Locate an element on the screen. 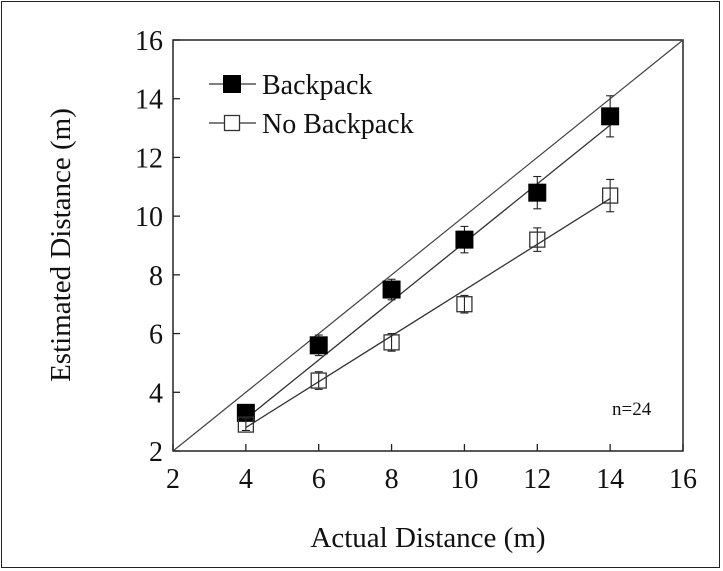  y-tick-label: 12 is located at coordinates (149, 158).